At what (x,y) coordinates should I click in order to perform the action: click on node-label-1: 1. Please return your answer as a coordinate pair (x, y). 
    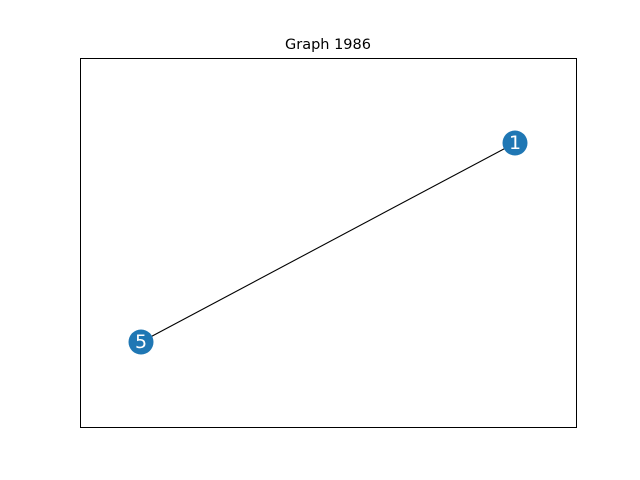
    Looking at the image, I should click on (515, 143).